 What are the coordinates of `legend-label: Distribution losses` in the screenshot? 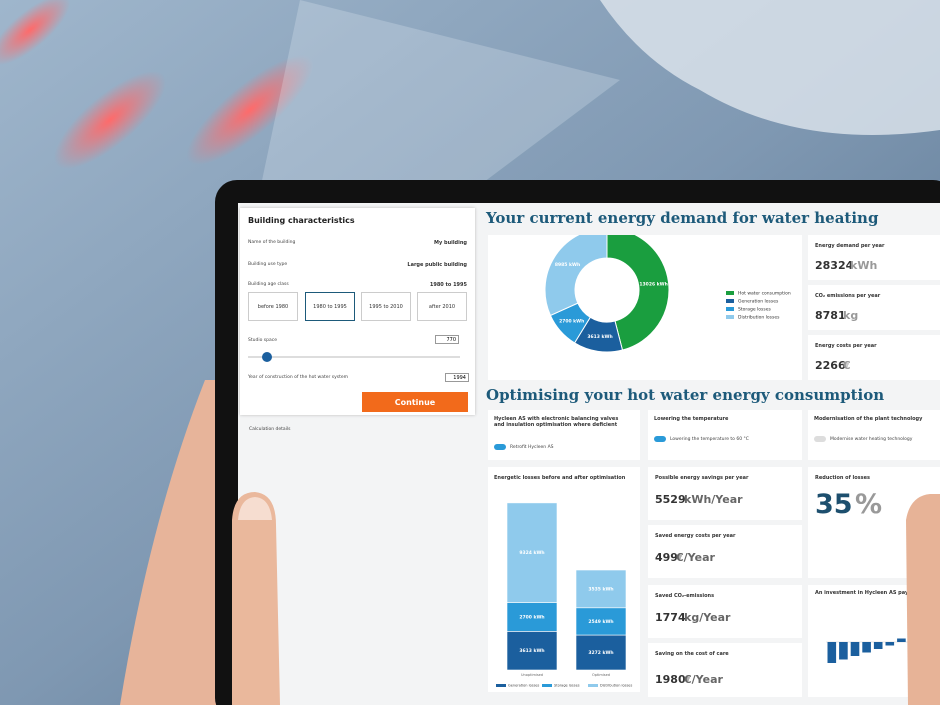 It's located at (616, 686).